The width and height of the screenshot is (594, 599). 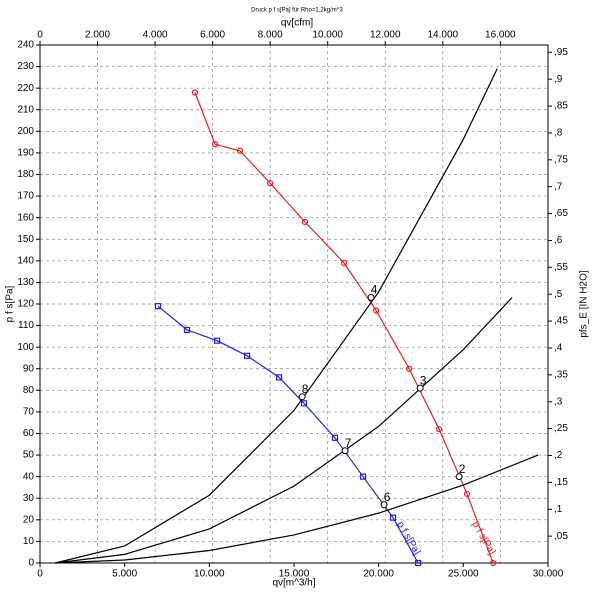 I want to click on y2-tick-label: ,35, so click(x=561, y=374).